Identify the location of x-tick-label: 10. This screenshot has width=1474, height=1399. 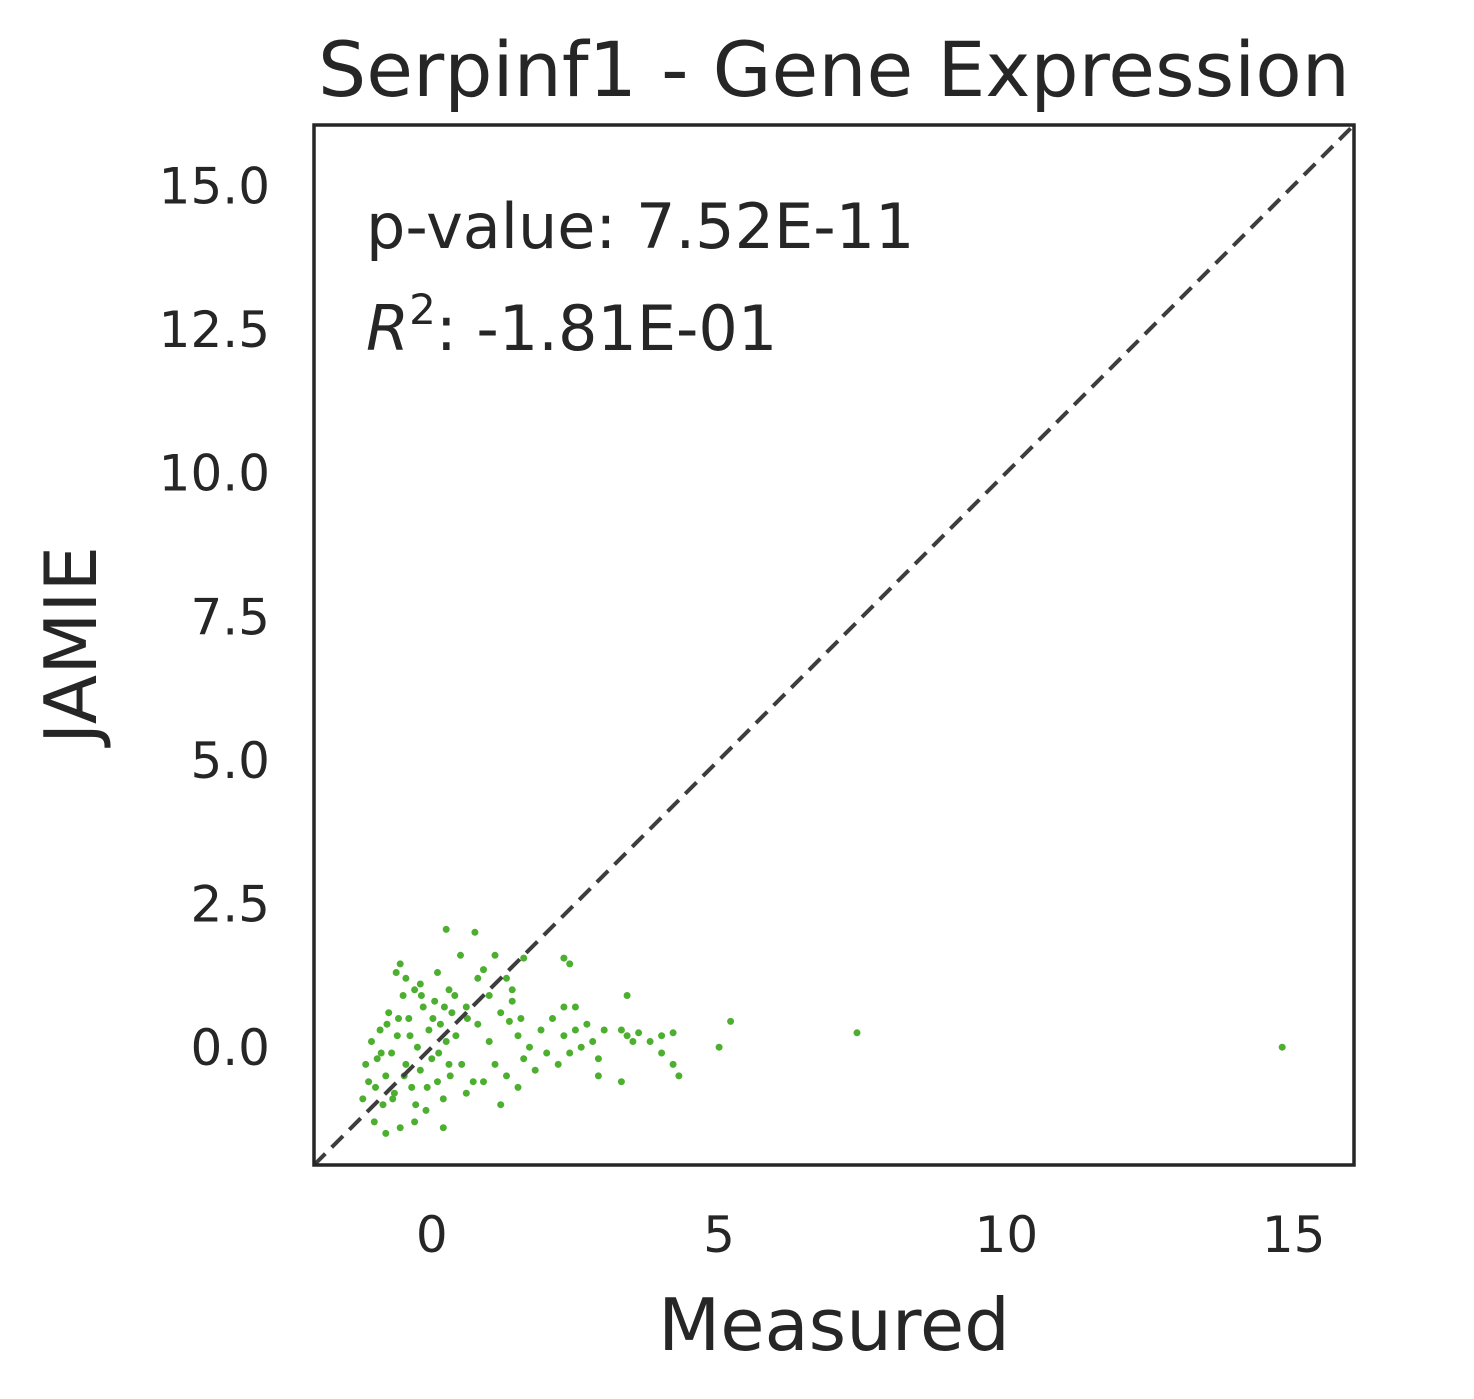
(1007, 1235).